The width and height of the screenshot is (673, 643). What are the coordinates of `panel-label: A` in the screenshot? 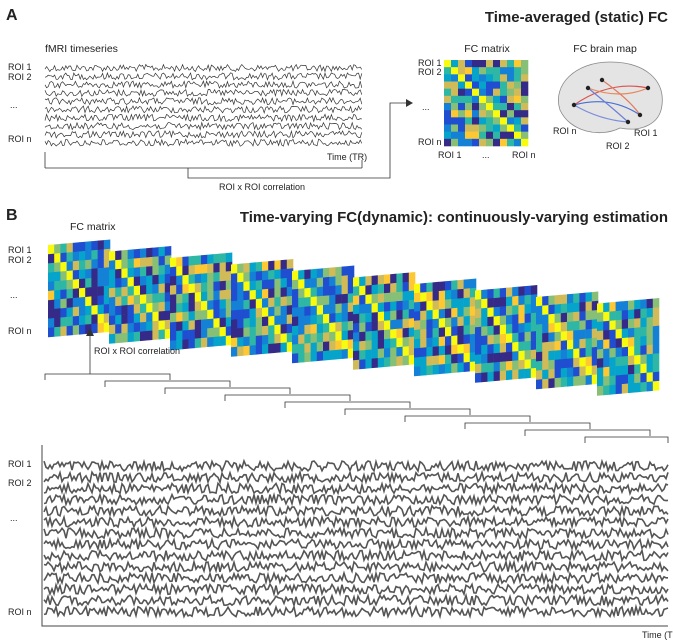 It's located at (12, 15).